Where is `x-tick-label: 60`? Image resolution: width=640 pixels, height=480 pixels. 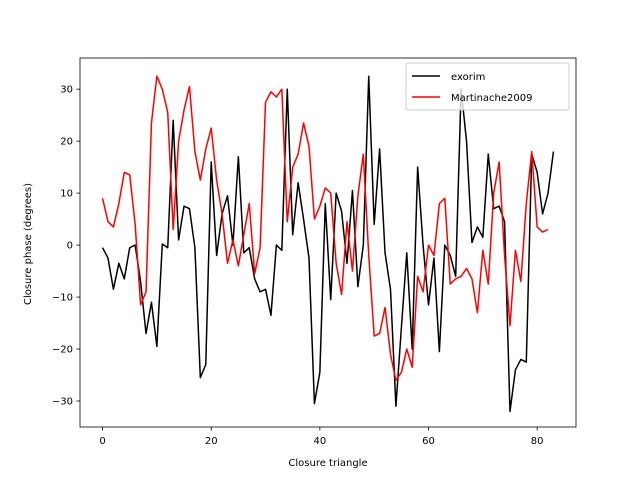
x-tick-label: 60 is located at coordinates (428, 441).